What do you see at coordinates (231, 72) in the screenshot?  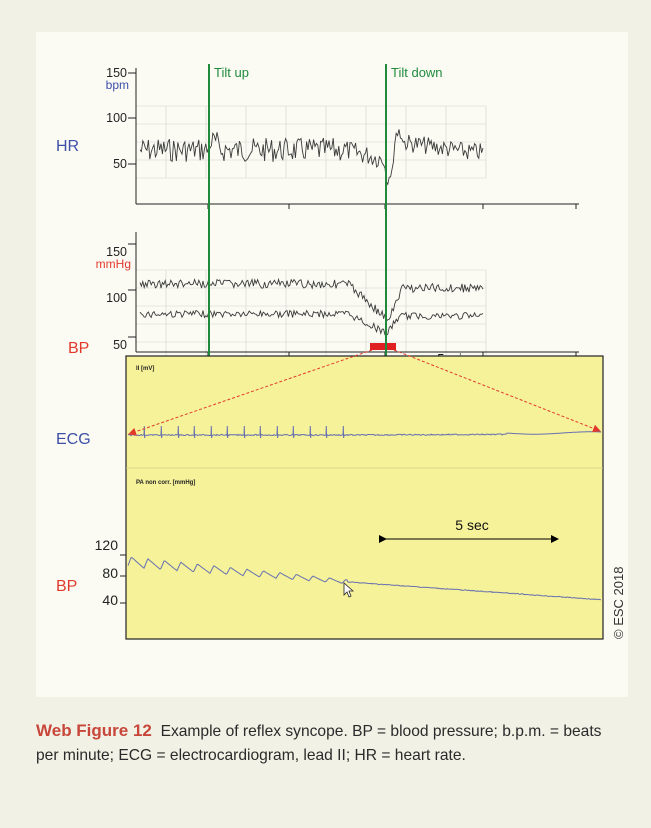 I see `tilt-up-label: Tilt up` at bounding box center [231, 72].